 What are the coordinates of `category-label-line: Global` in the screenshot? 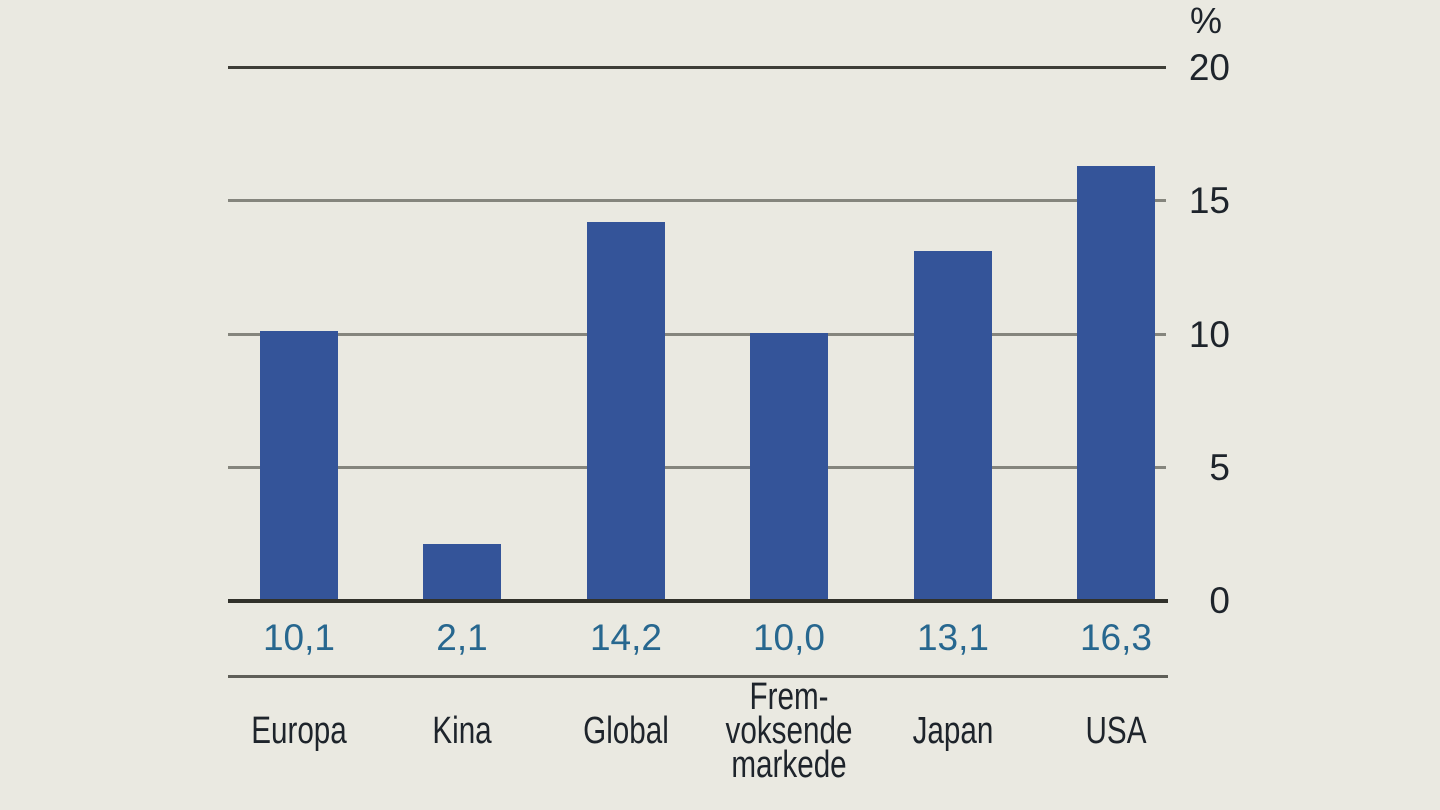 It's located at (626, 731).